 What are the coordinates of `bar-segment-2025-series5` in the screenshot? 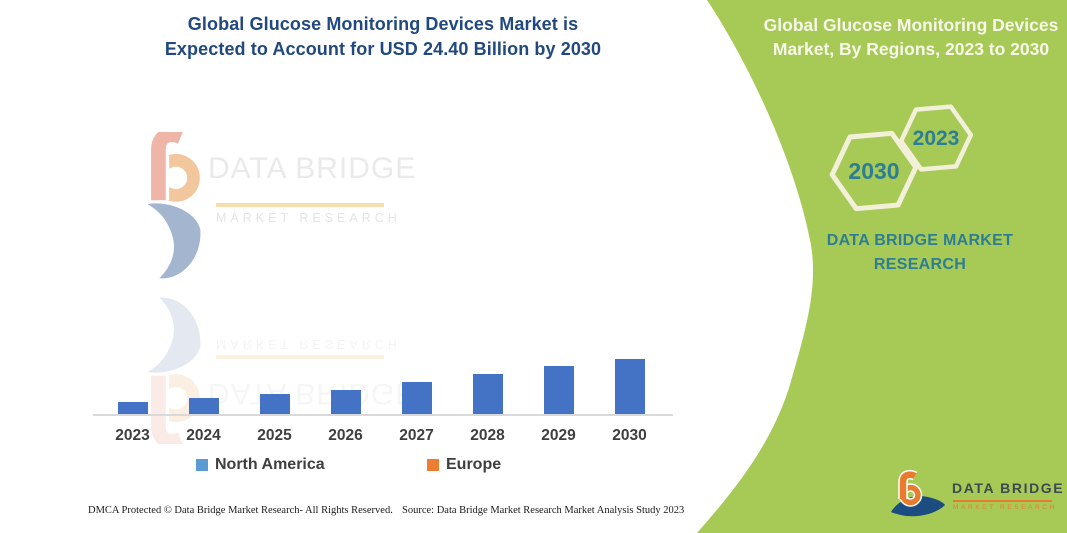 It's located at (274, 404).